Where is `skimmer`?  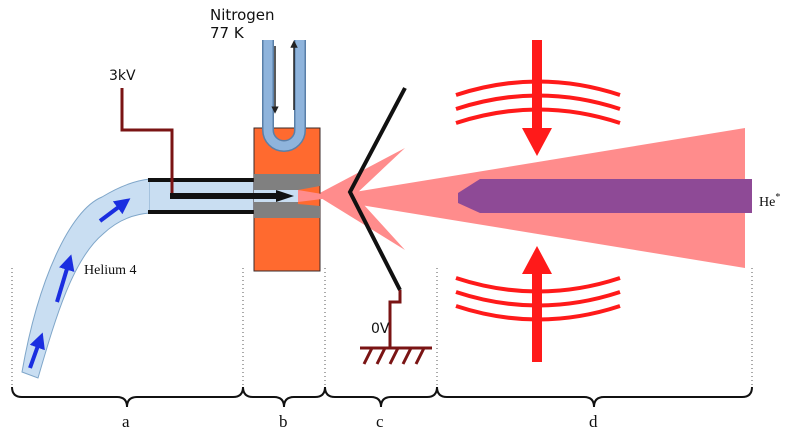 skimmer is located at coordinates (377, 189).